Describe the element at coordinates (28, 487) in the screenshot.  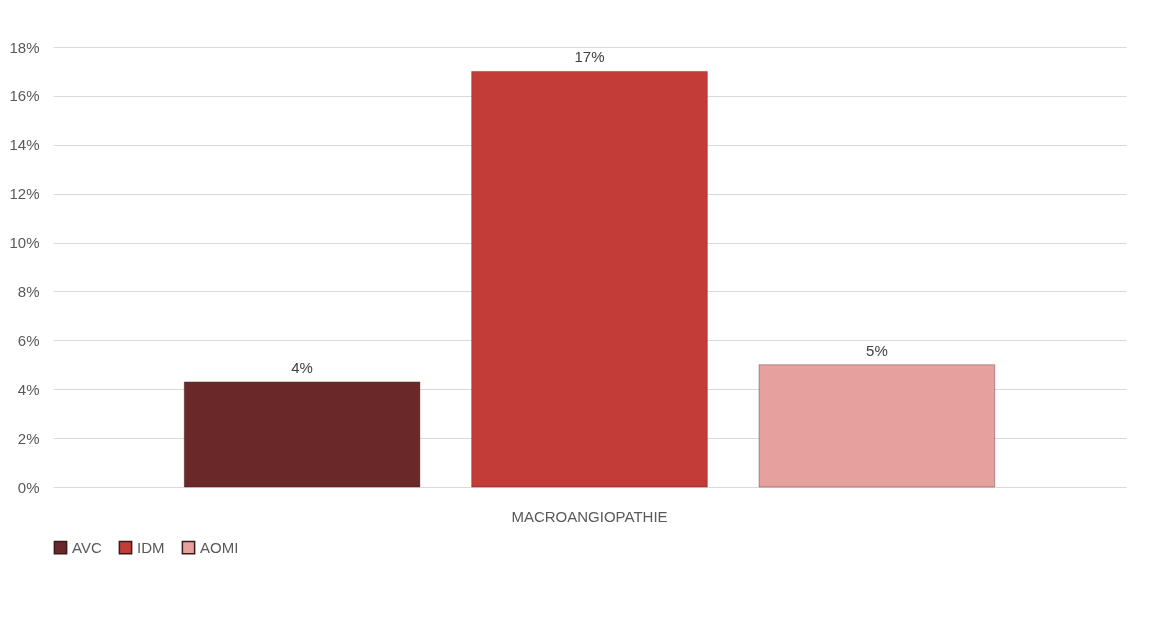
I see `y-tick-label: 0%` at that location.